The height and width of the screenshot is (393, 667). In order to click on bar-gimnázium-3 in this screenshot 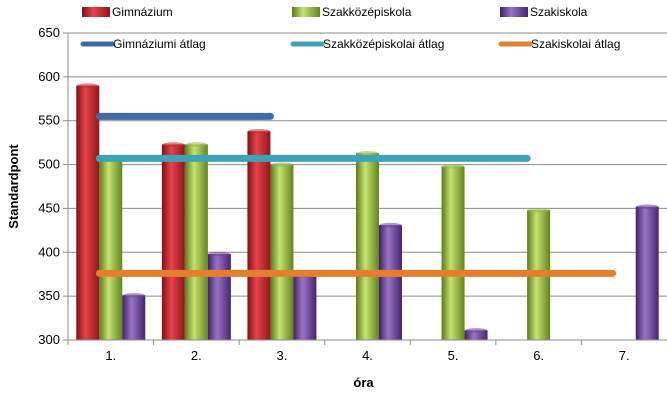, I will do `click(259, 235)`.